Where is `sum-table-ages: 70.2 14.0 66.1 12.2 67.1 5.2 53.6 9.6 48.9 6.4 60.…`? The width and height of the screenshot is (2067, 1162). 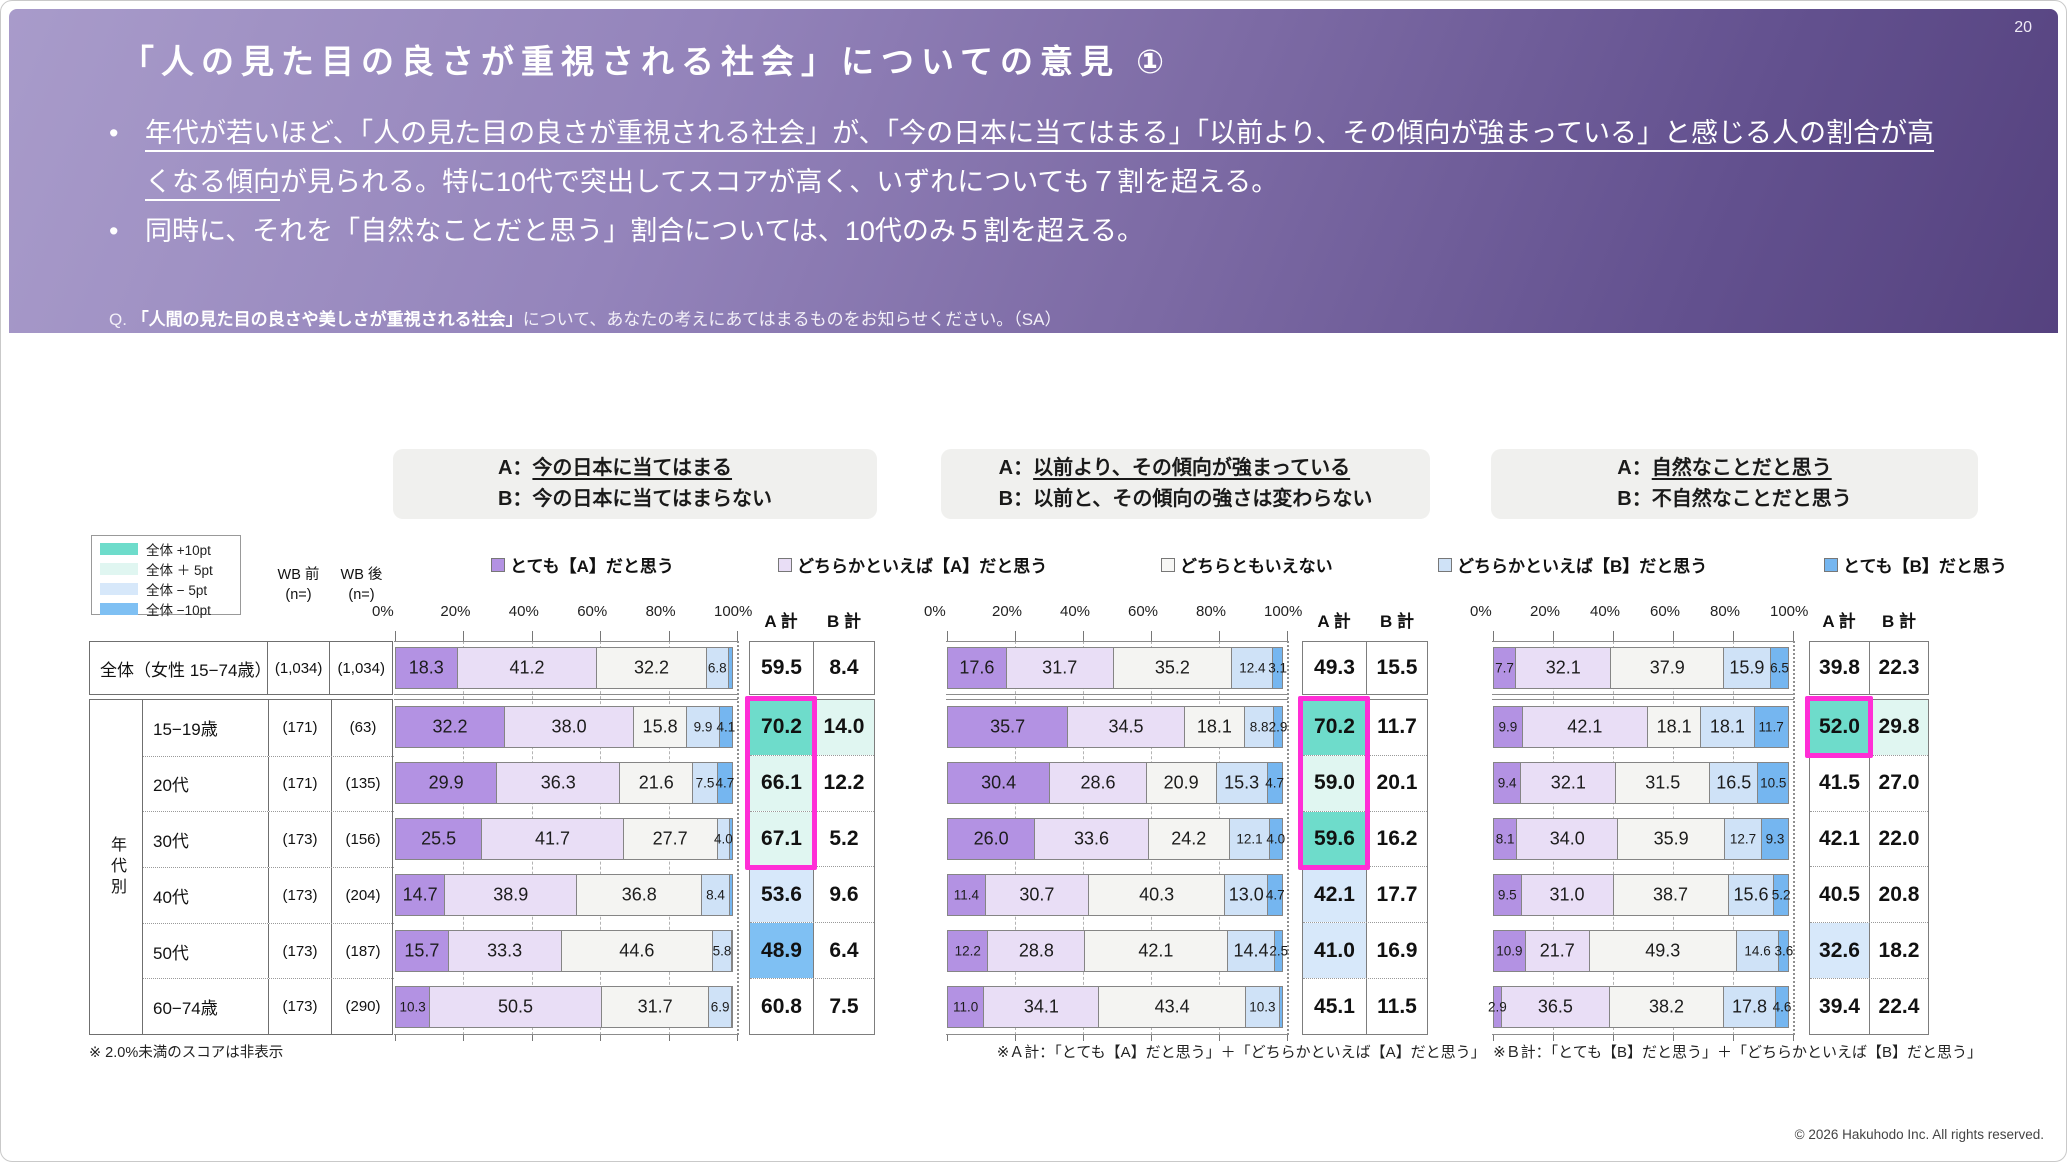 sum-table-ages: 70.2 14.0 66.1 12.2 67.1 5.2 53.6 9.6 48.9 6.4 60.… is located at coordinates (812, 867).